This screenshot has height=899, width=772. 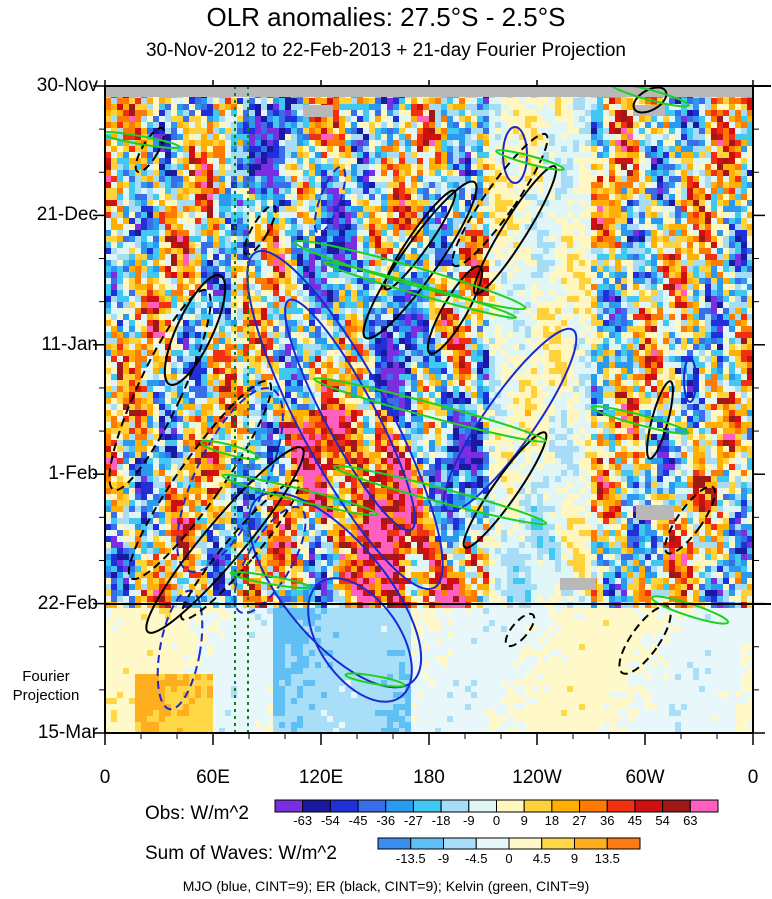 What do you see at coordinates (67, 603) in the screenshot?
I see `y-tick-label: 22-Feb` at bounding box center [67, 603].